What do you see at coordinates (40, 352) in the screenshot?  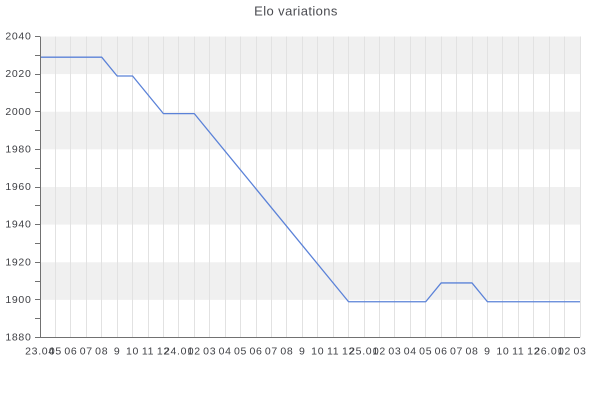 I see `svg-text: 23.04` at bounding box center [40, 352].